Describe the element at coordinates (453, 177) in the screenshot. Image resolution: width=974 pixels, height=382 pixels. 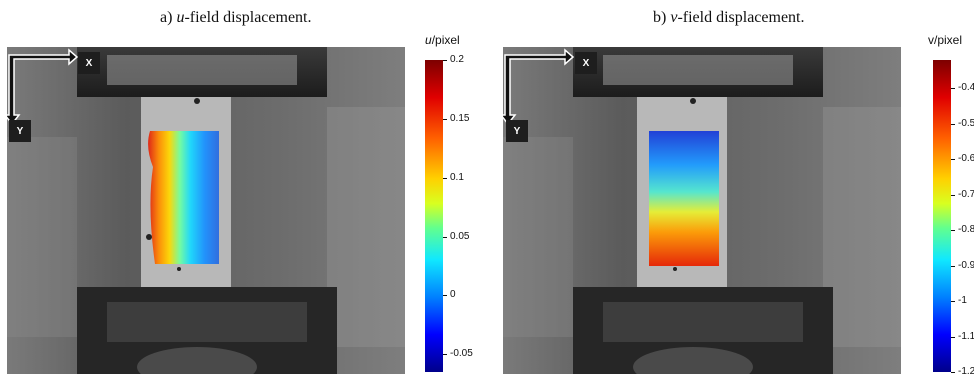
I see `colorbar-u-tick: 0.1` at that location.